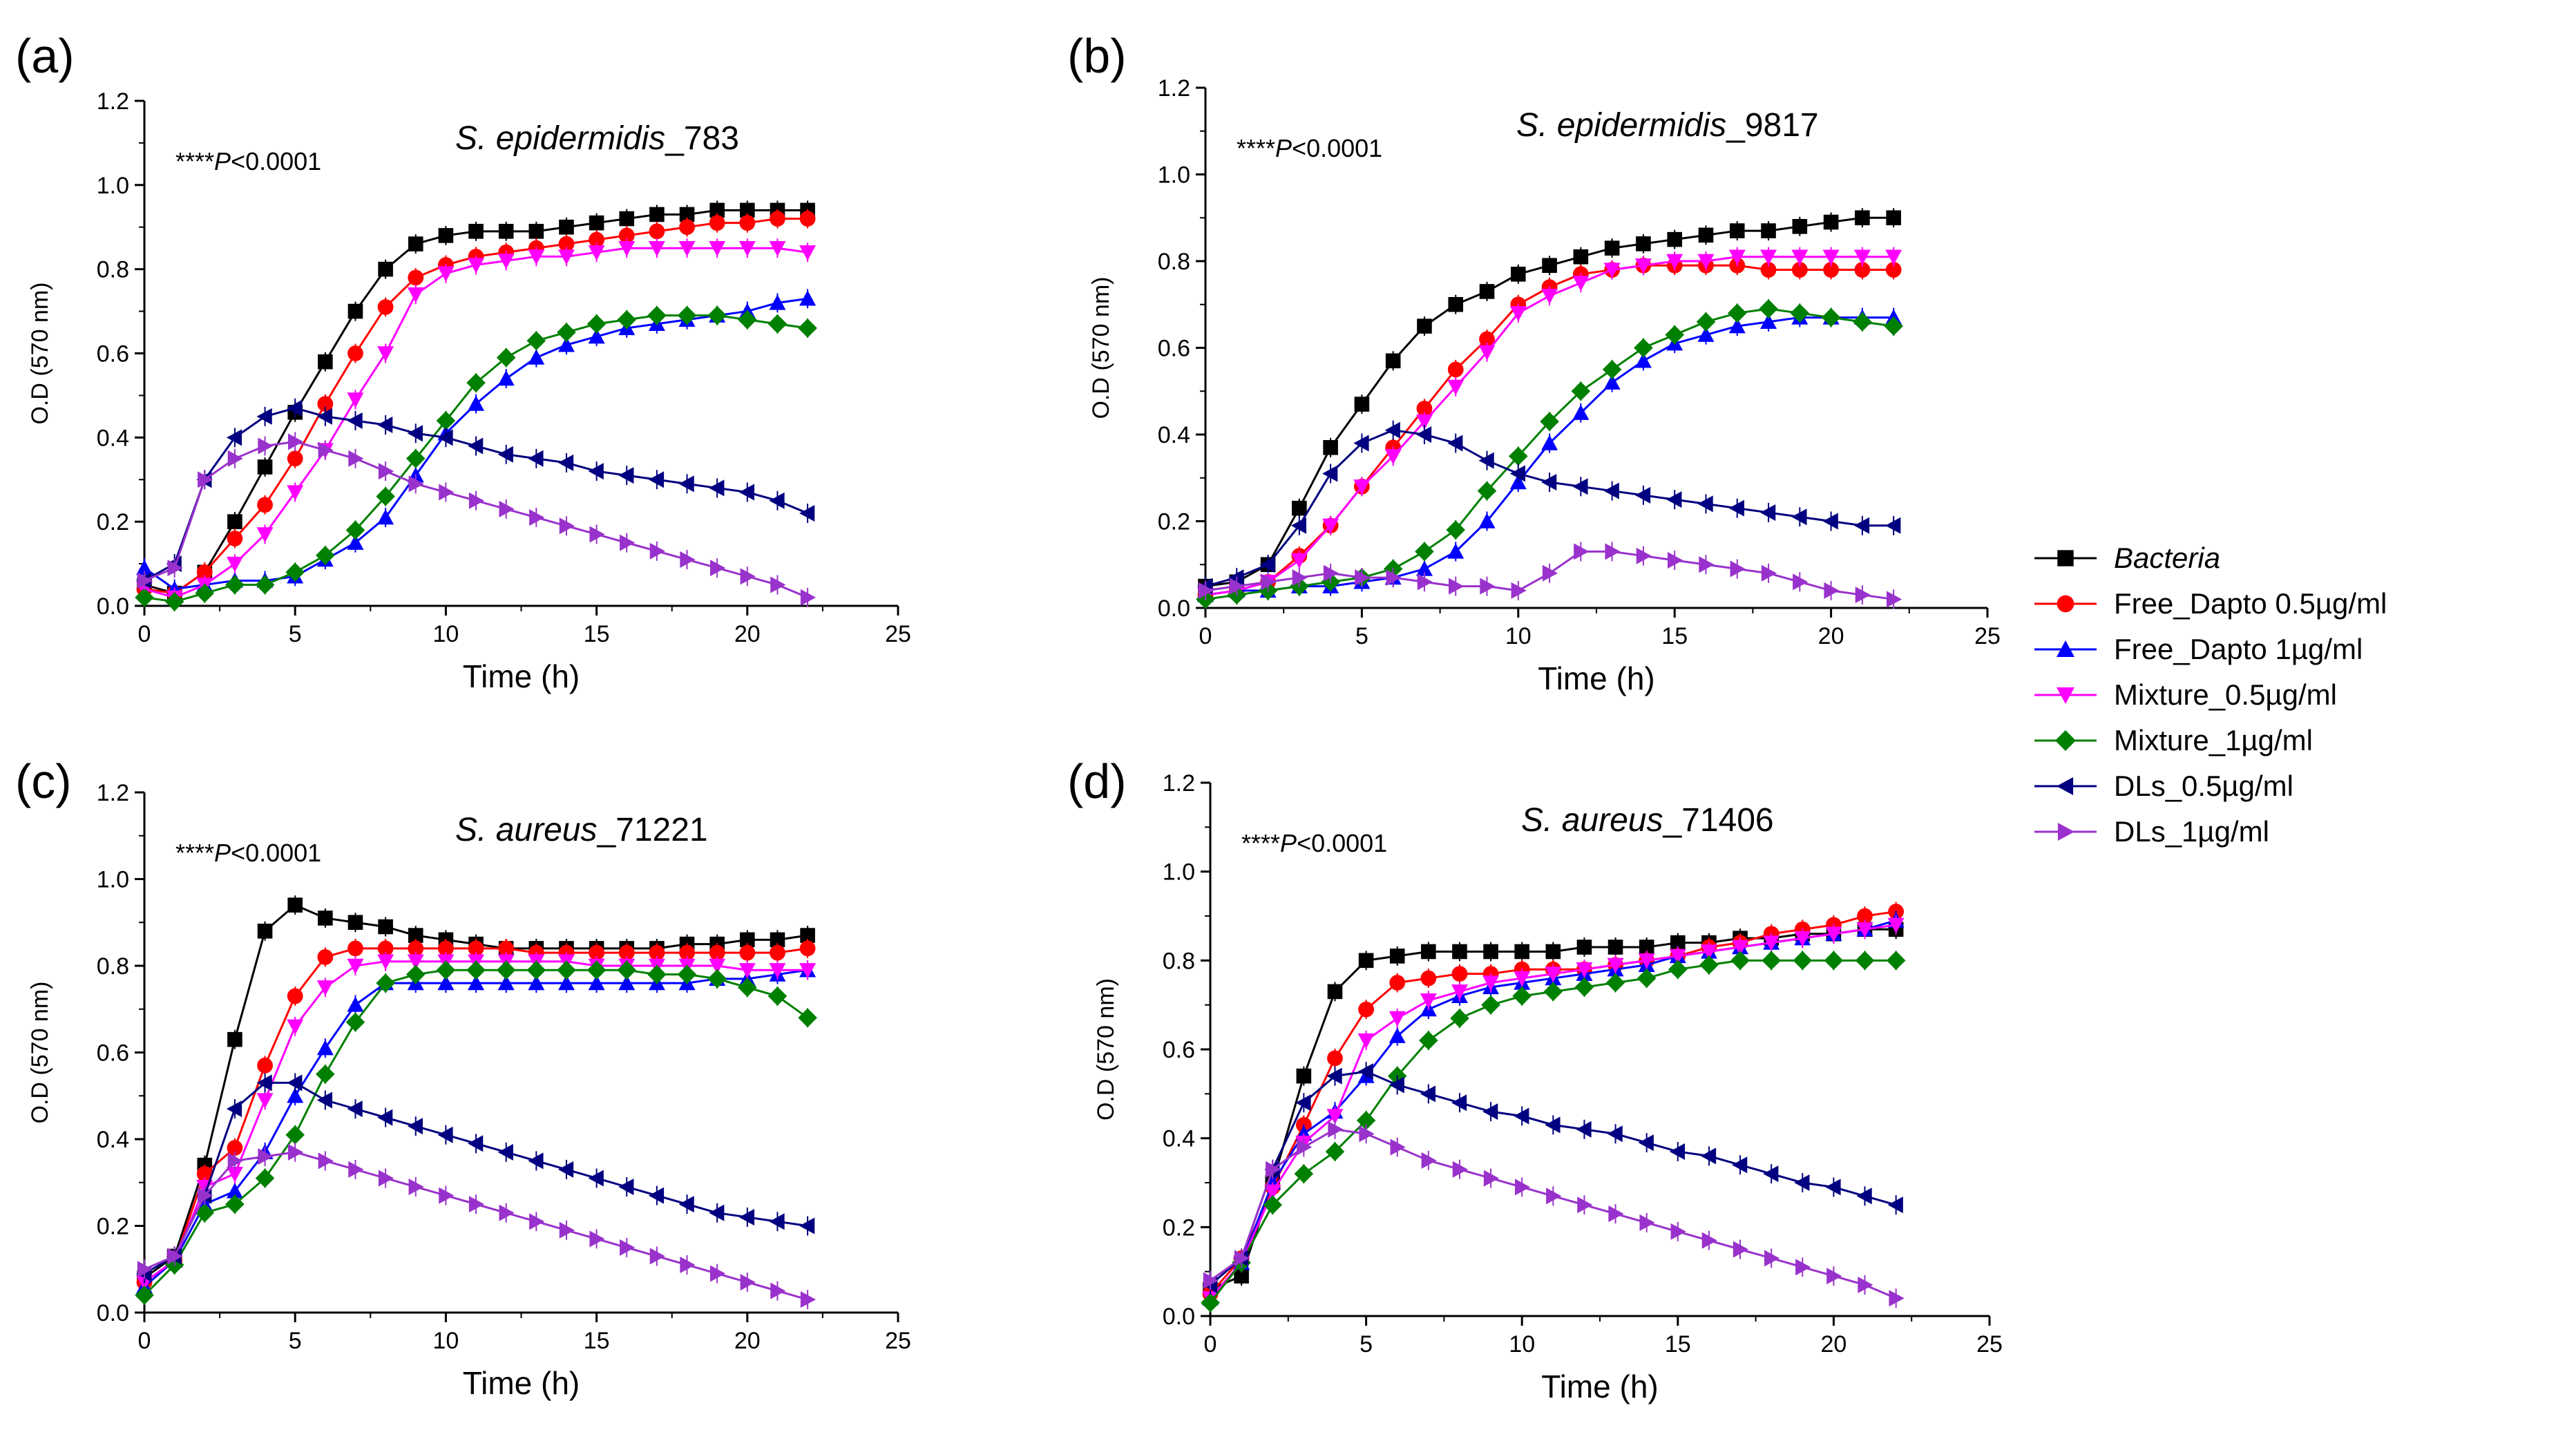 Image resolution: width=2576 pixels, height=1439 pixels. What do you see at coordinates (1549, 402) in the screenshot?
I see `series-bacteria` at bounding box center [1549, 402].